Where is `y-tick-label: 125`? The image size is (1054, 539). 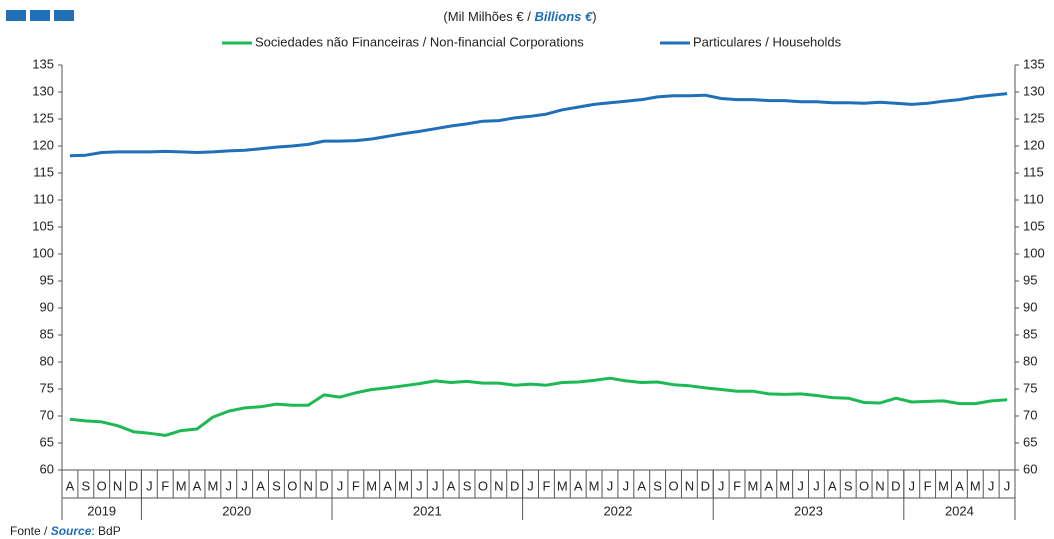
y-tick-label: 125 is located at coordinates (43, 117).